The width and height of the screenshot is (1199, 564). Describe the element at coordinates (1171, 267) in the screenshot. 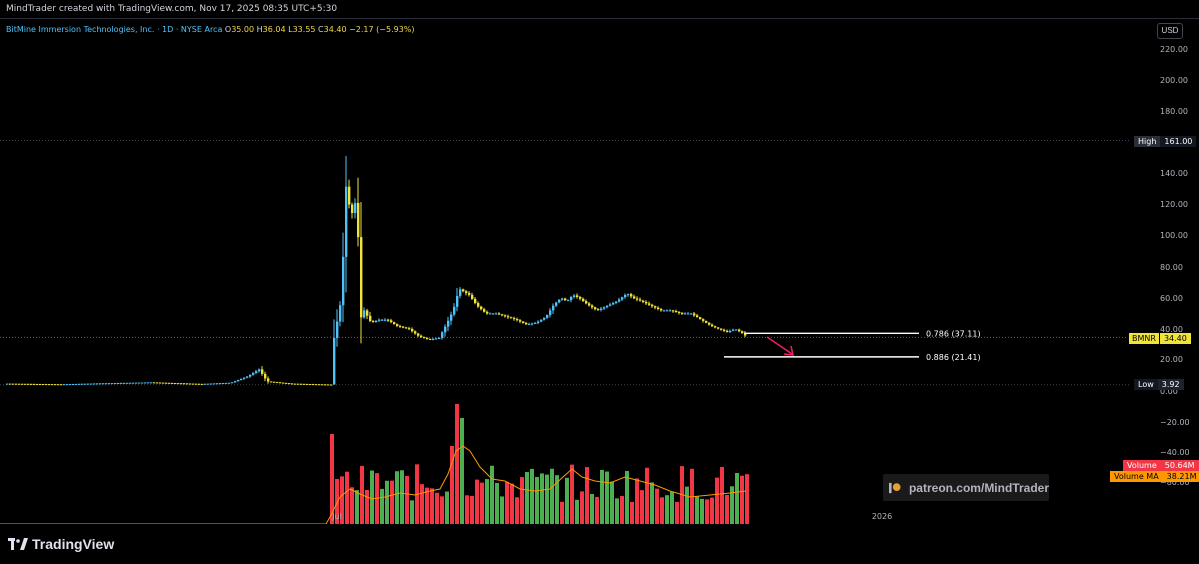

I see `price-axis-label: 80.00` at that location.